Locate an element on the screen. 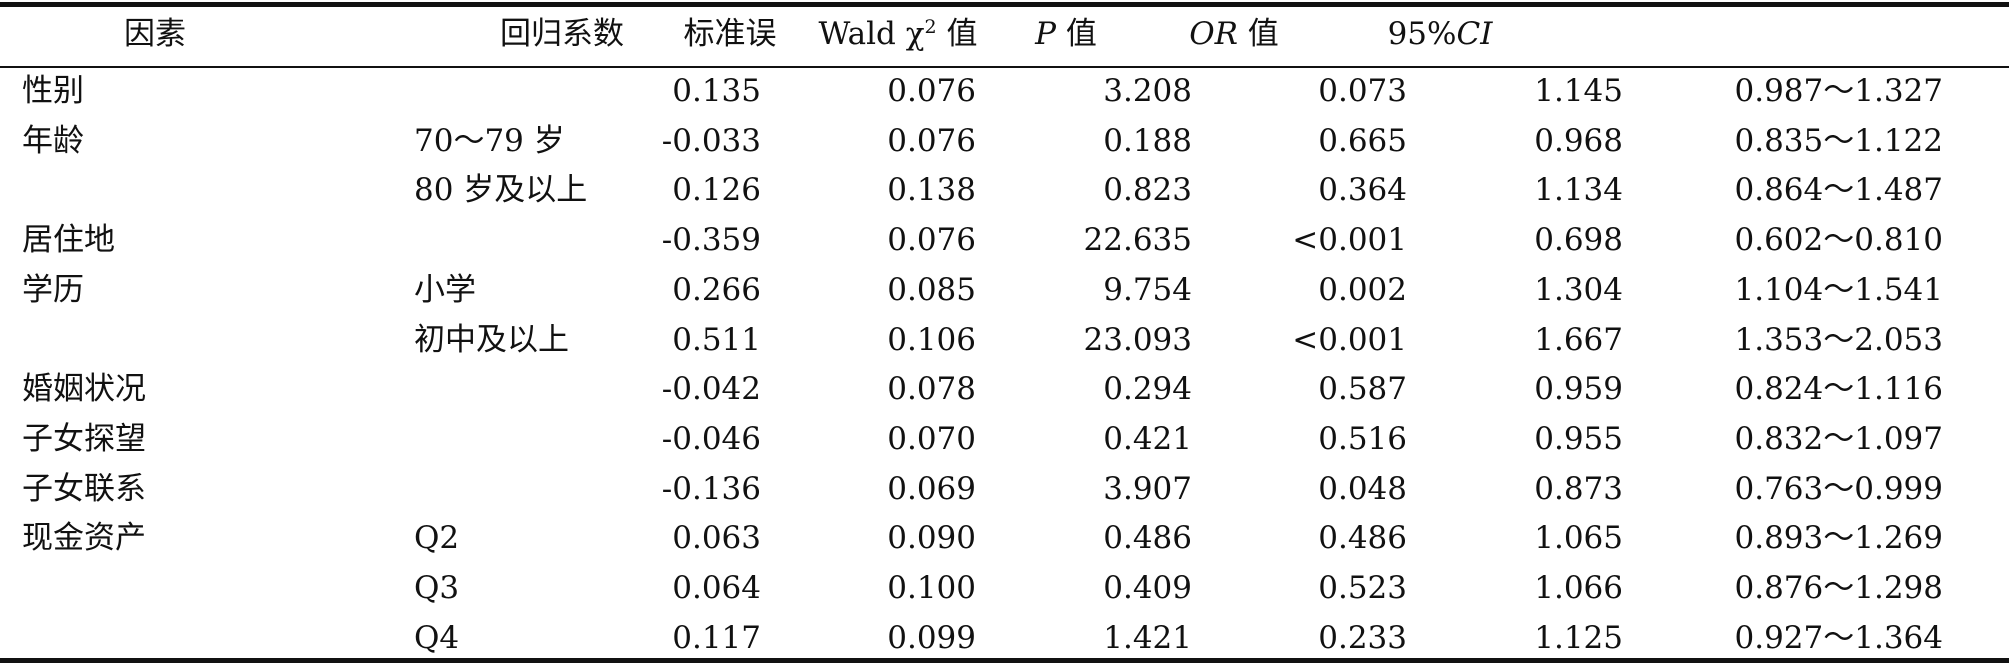 The image size is (2009, 666). cell-wald: 3.907 is located at coordinates (1147, 489).